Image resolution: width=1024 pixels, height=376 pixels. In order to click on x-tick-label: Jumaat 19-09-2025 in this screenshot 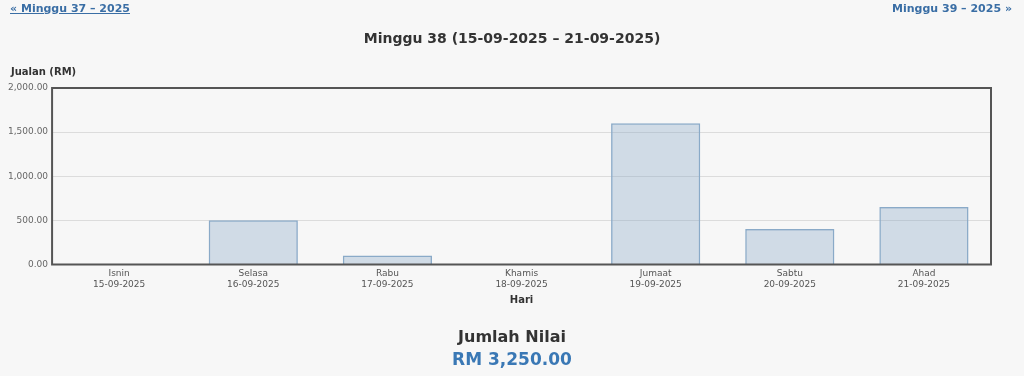, I will do `click(655, 278)`.